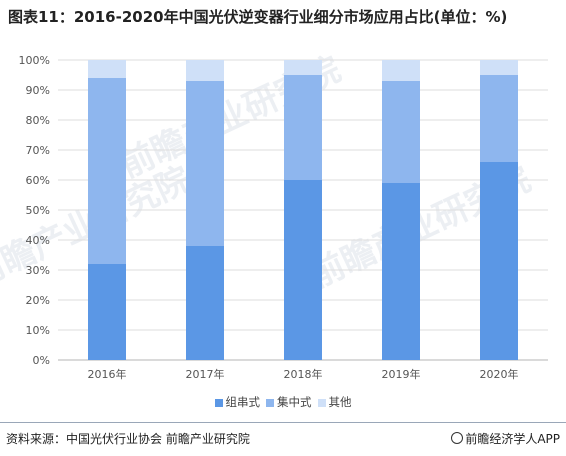 The width and height of the screenshot is (566, 456). I want to click on x-tick-label: 2019年, so click(401, 374).